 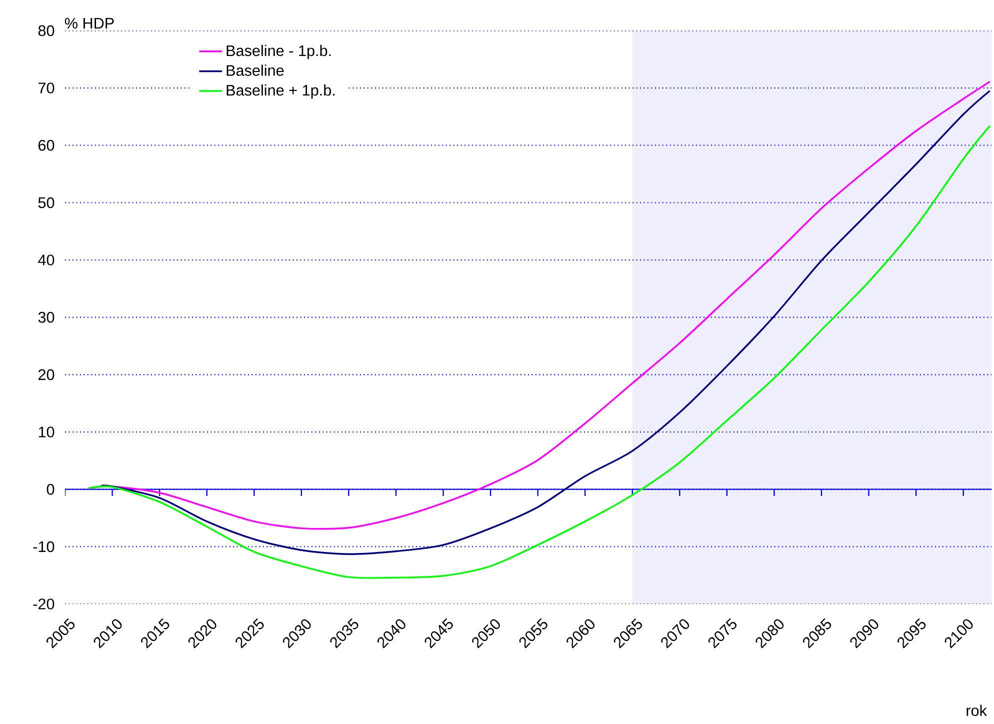 What do you see at coordinates (280, 91) in the screenshot?
I see `legend-label: Baseline + 1p.b.` at bounding box center [280, 91].